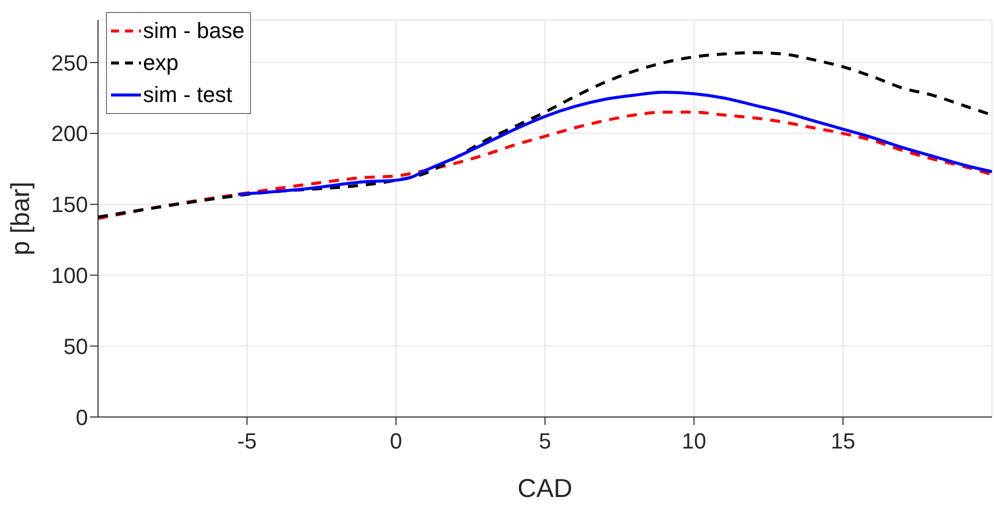 The height and width of the screenshot is (517, 994). I want to click on legend-label: exp, so click(160, 63).